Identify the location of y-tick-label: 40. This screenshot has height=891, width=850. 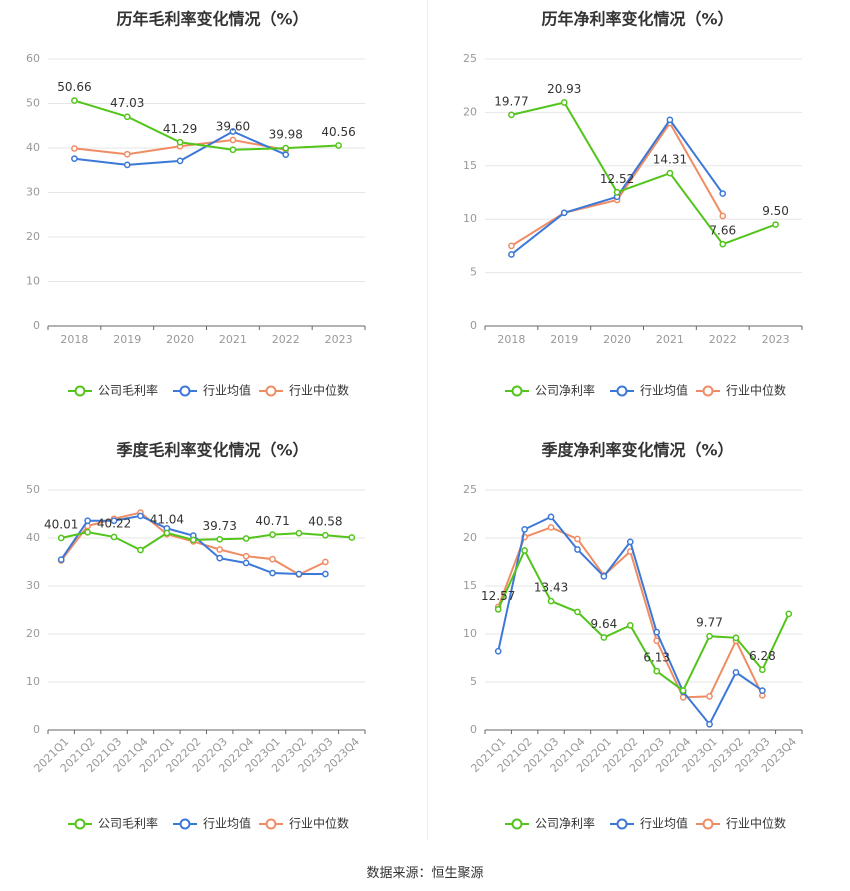
(33, 537).